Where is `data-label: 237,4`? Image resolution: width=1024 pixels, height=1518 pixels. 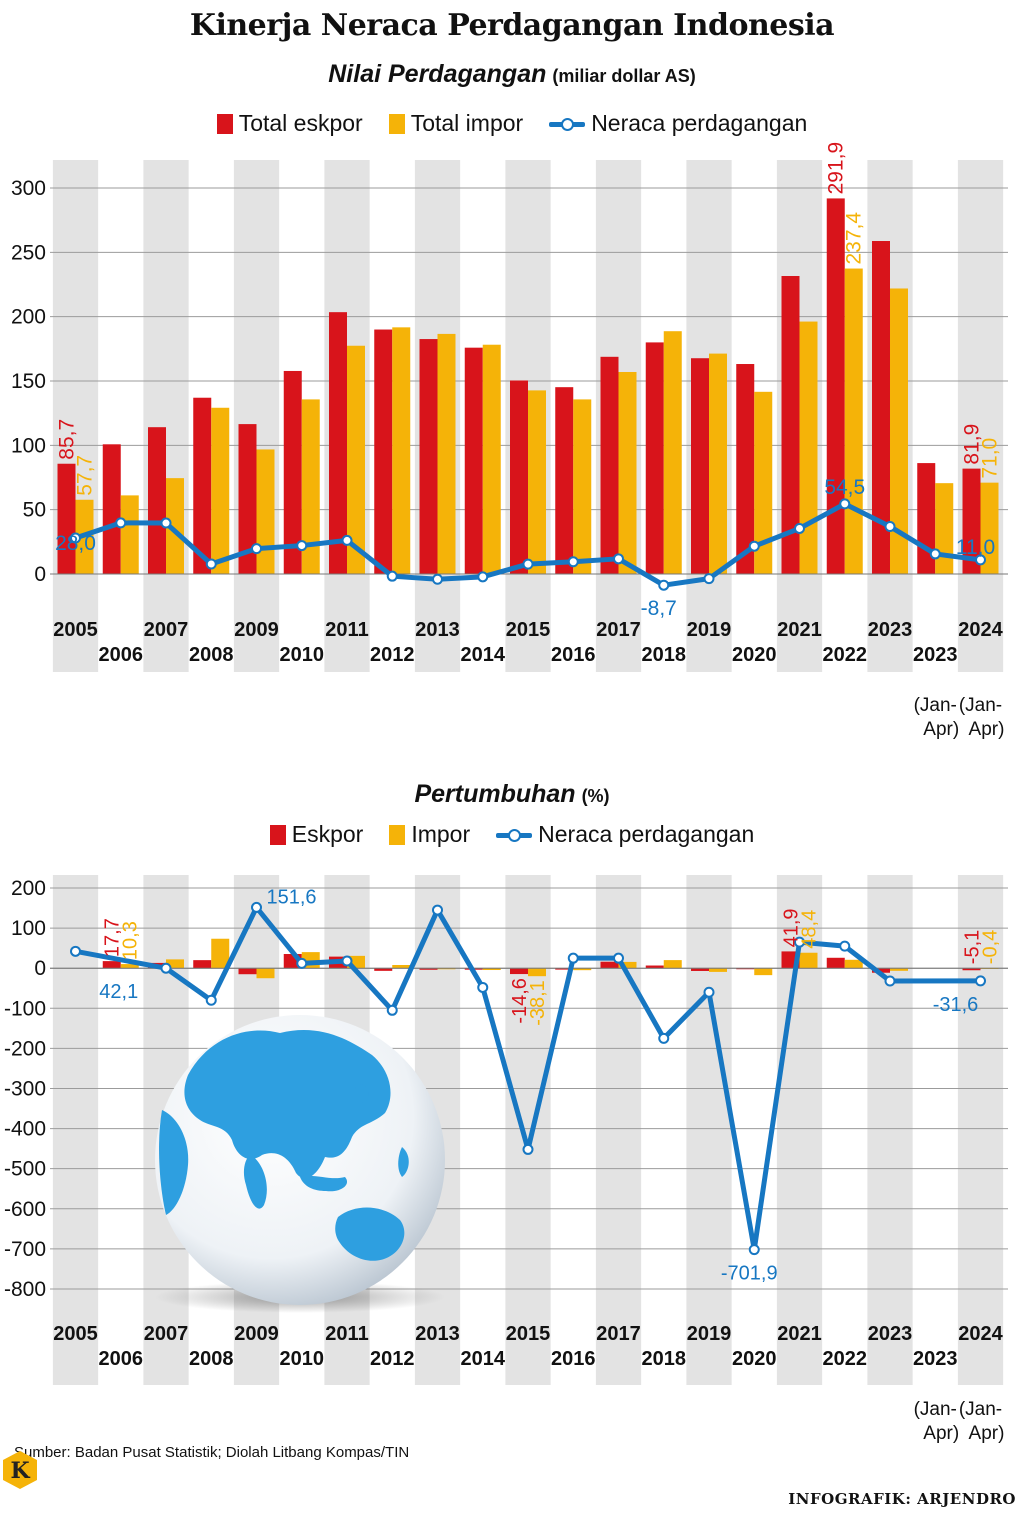 data-label: 237,4 is located at coordinates (854, 238).